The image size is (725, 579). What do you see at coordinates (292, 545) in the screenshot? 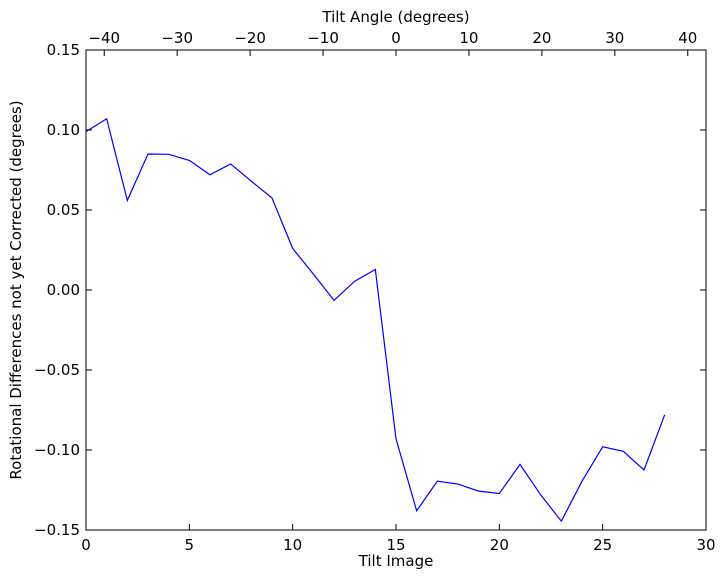
I see `x-tick-label: 10` at bounding box center [292, 545].